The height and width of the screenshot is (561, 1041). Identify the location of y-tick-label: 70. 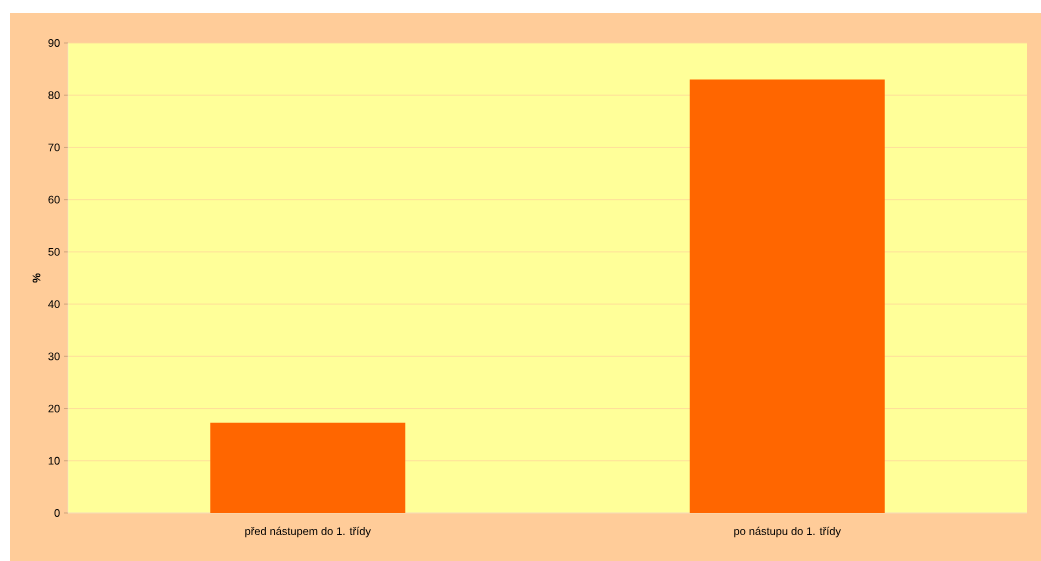
(54, 147).